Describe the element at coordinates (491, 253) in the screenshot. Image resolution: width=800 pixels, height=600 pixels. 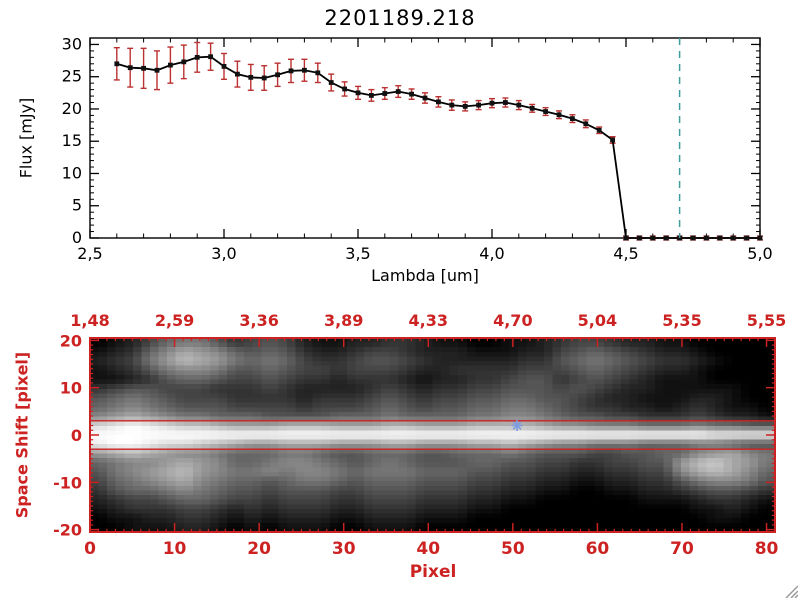
I see `svg-text: 4,0` at that location.